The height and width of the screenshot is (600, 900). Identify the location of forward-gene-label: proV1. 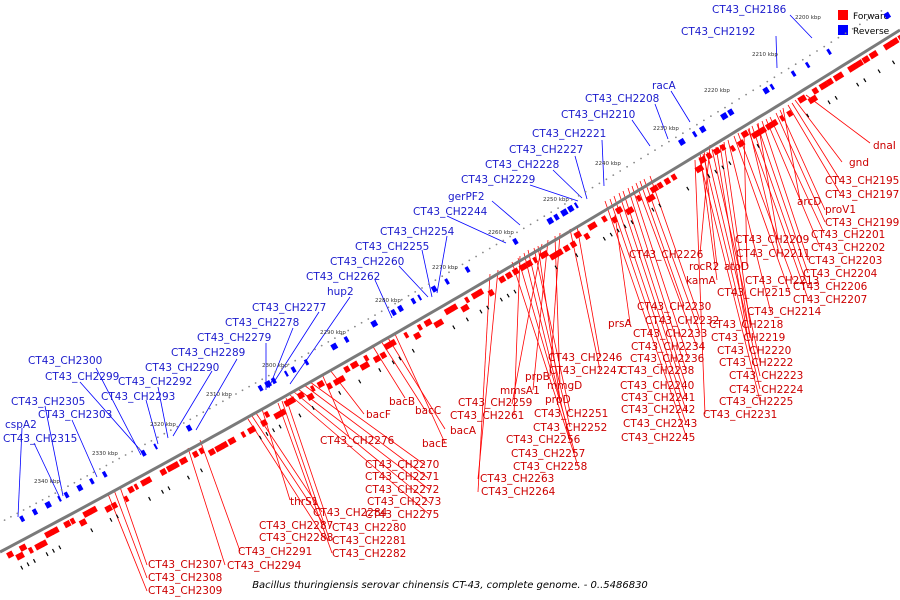
(840, 210).